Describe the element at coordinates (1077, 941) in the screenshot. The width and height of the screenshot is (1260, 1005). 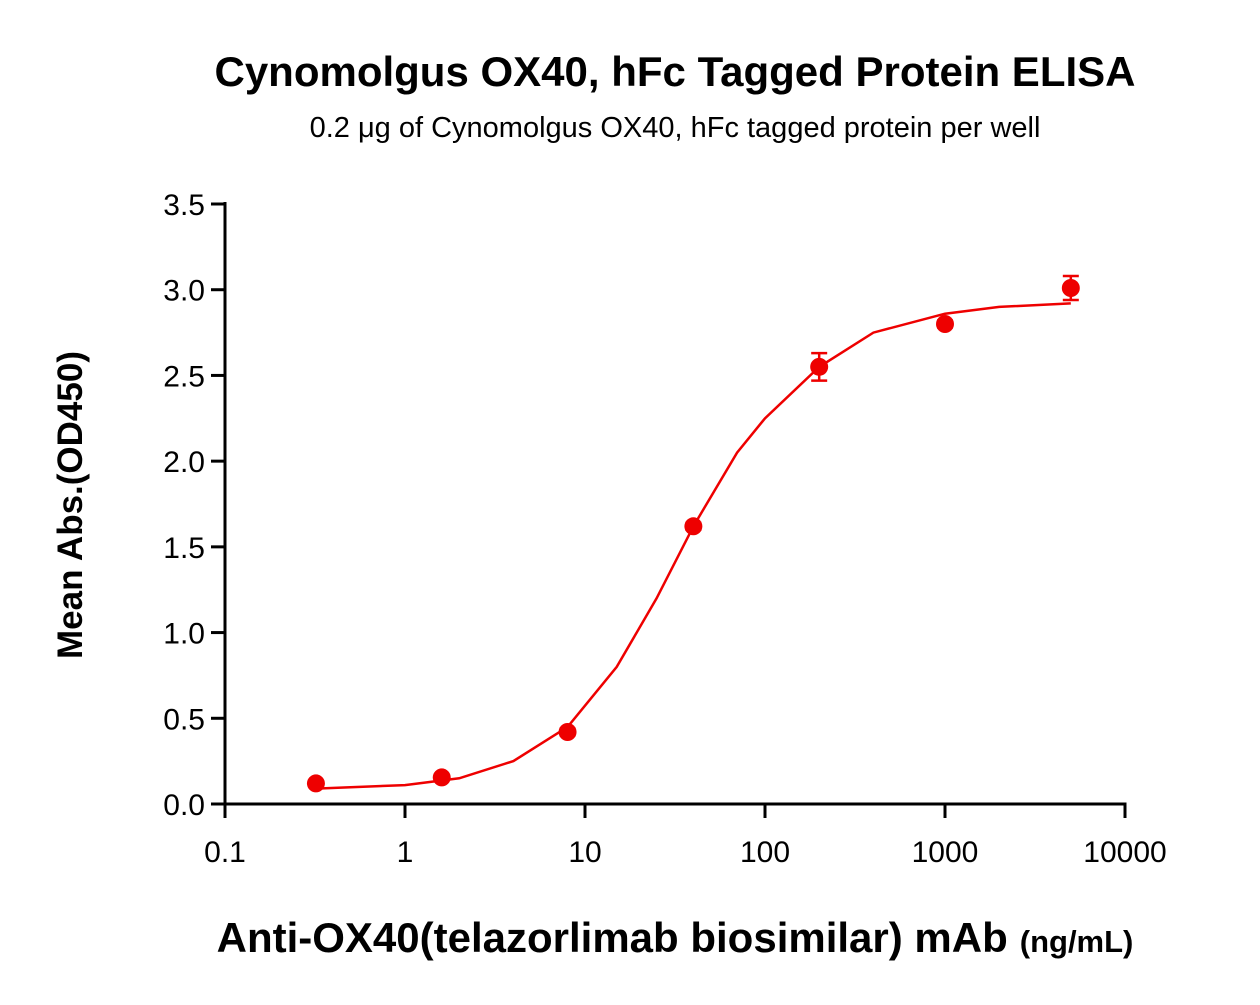
I see `x-axis-unit: (ng/mL)` at that location.